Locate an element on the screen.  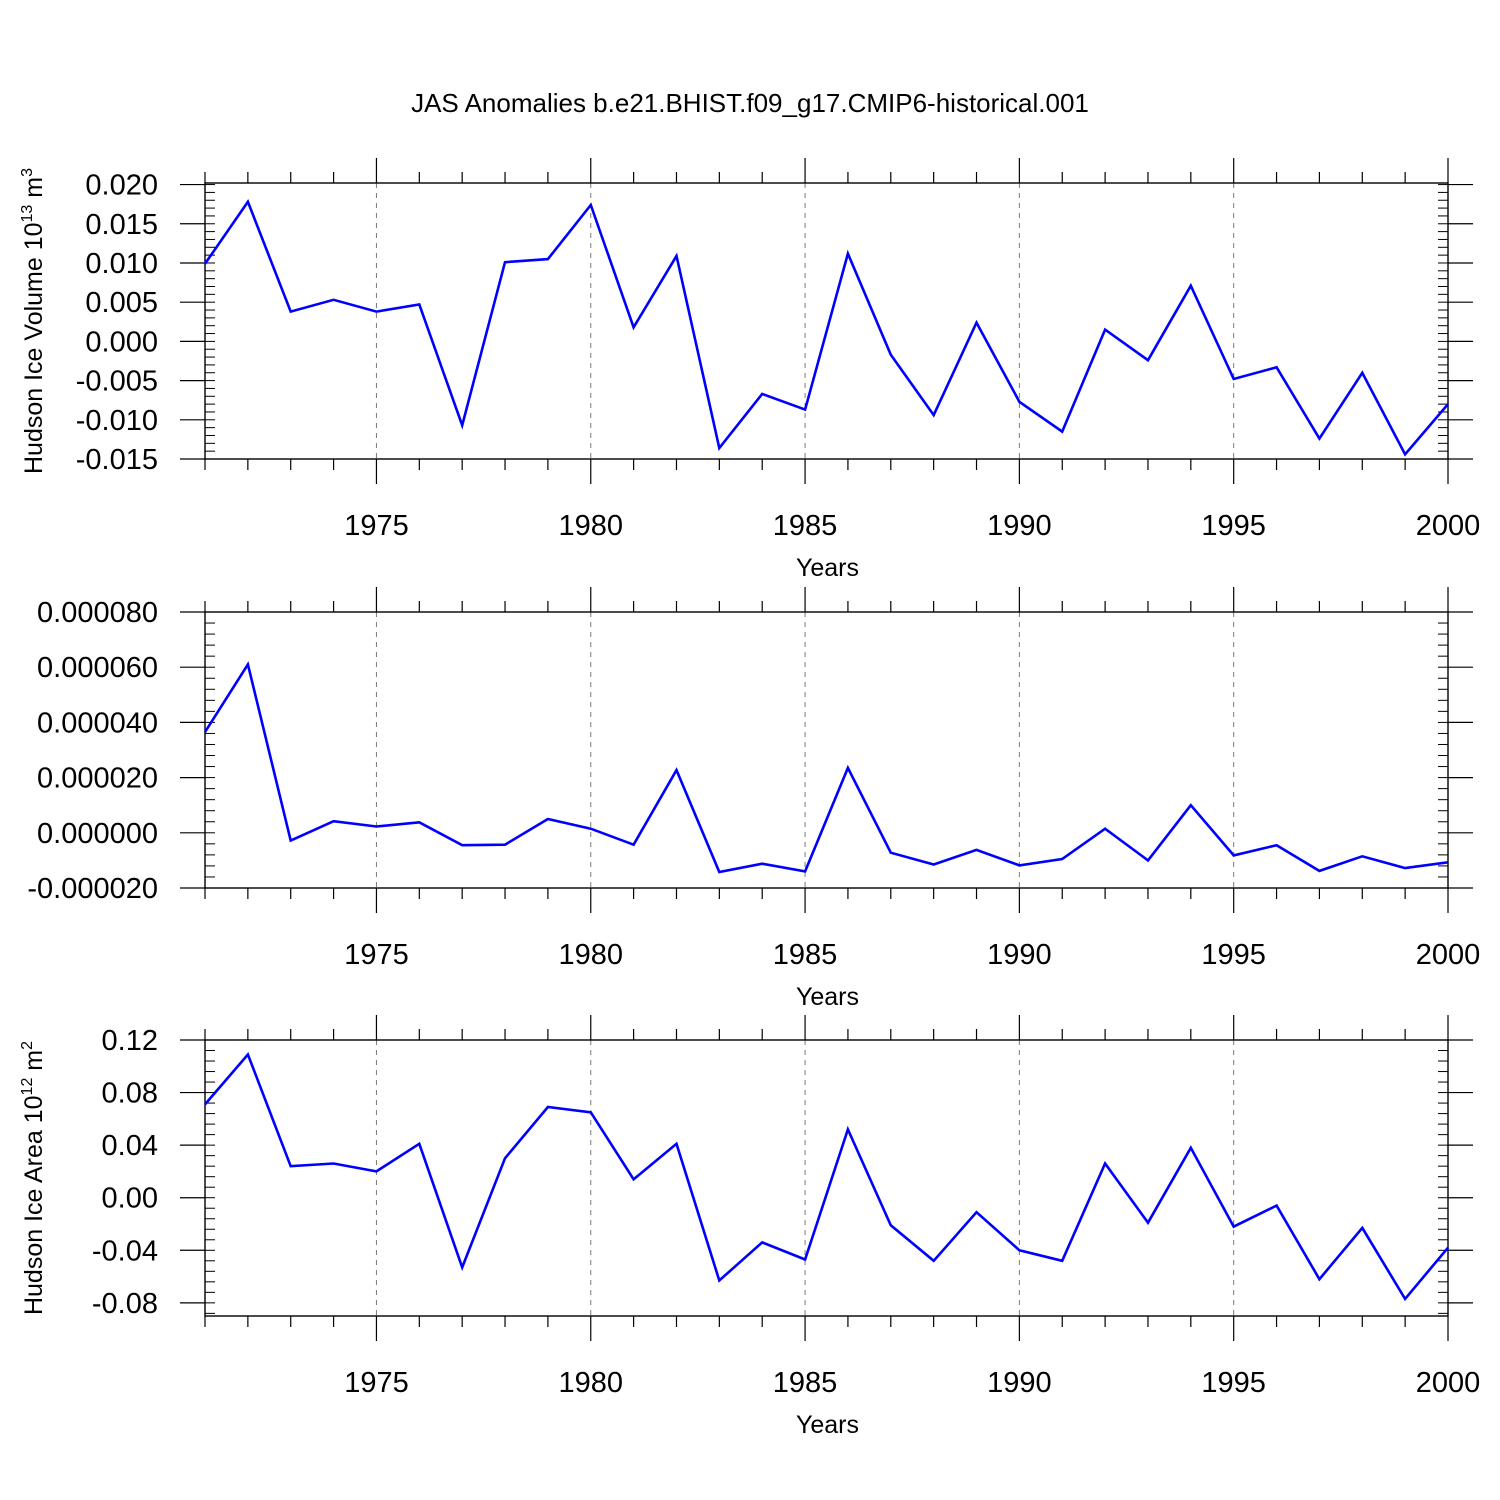
y-tick-label: -0.005 is located at coordinates (117, 382).